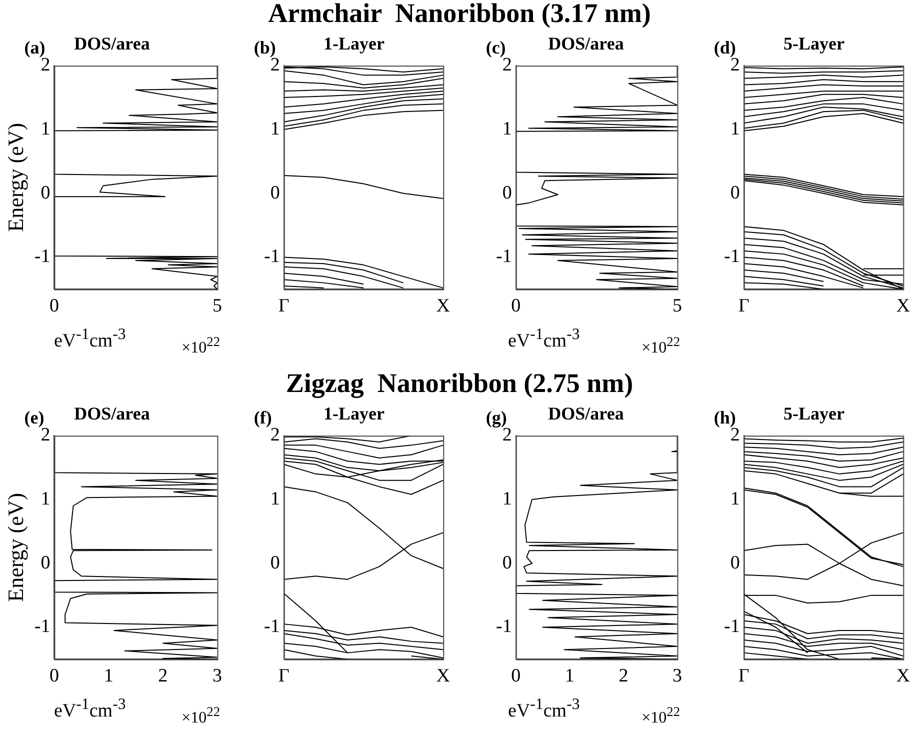 Image resolution: width=919 pixels, height=749 pixels. I want to click on text: (c), so click(496, 47).